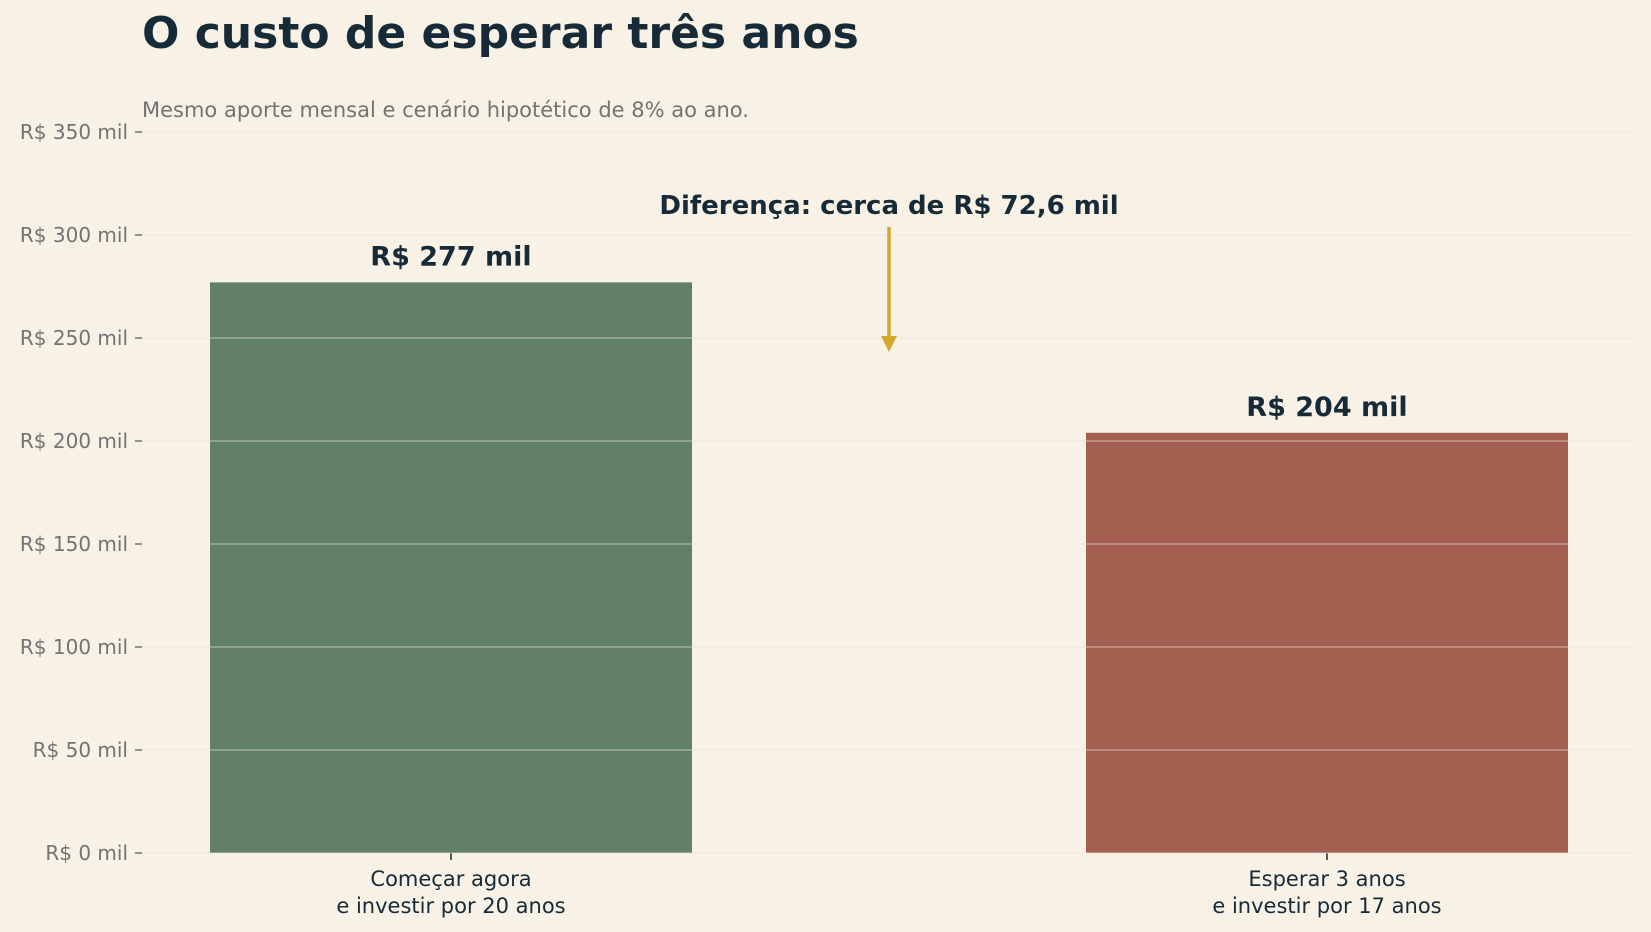 The height and width of the screenshot is (932, 1651). Describe the element at coordinates (74, 235) in the screenshot. I see `y-tick-label: R$ 300 mil` at that location.